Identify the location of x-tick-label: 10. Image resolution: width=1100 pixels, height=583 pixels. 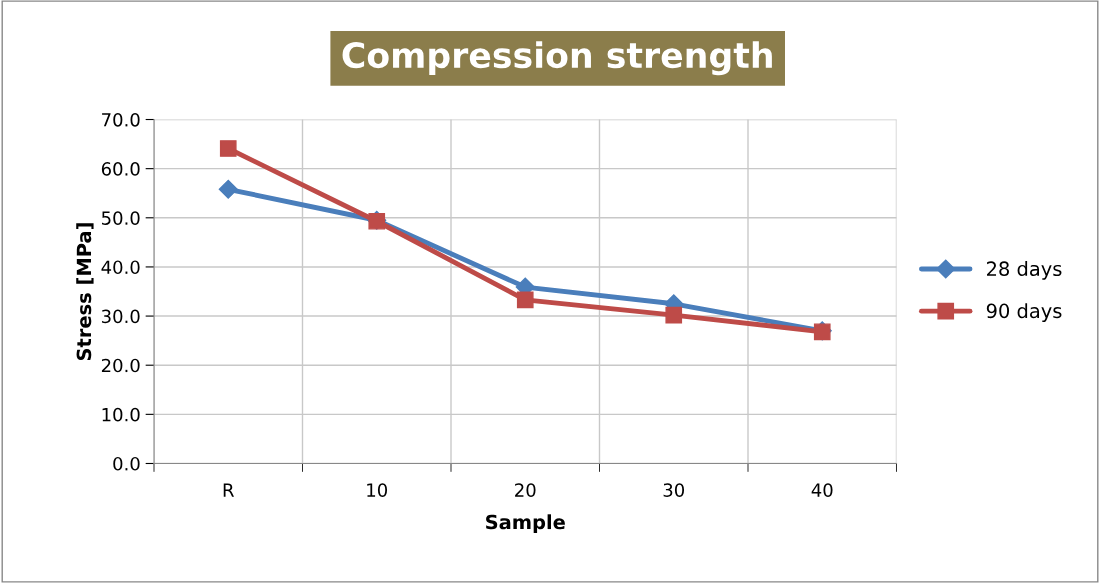
(377, 490).